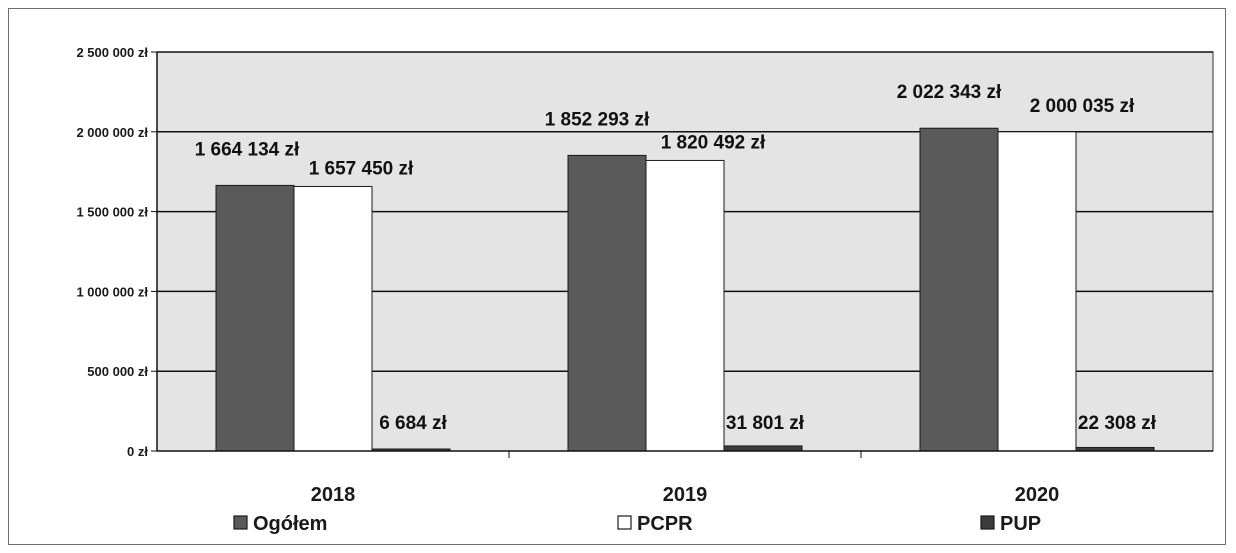  What do you see at coordinates (665, 524) in the screenshot?
I see `legend-label-pcpr: PCPR` at bounding box center [665, 524].